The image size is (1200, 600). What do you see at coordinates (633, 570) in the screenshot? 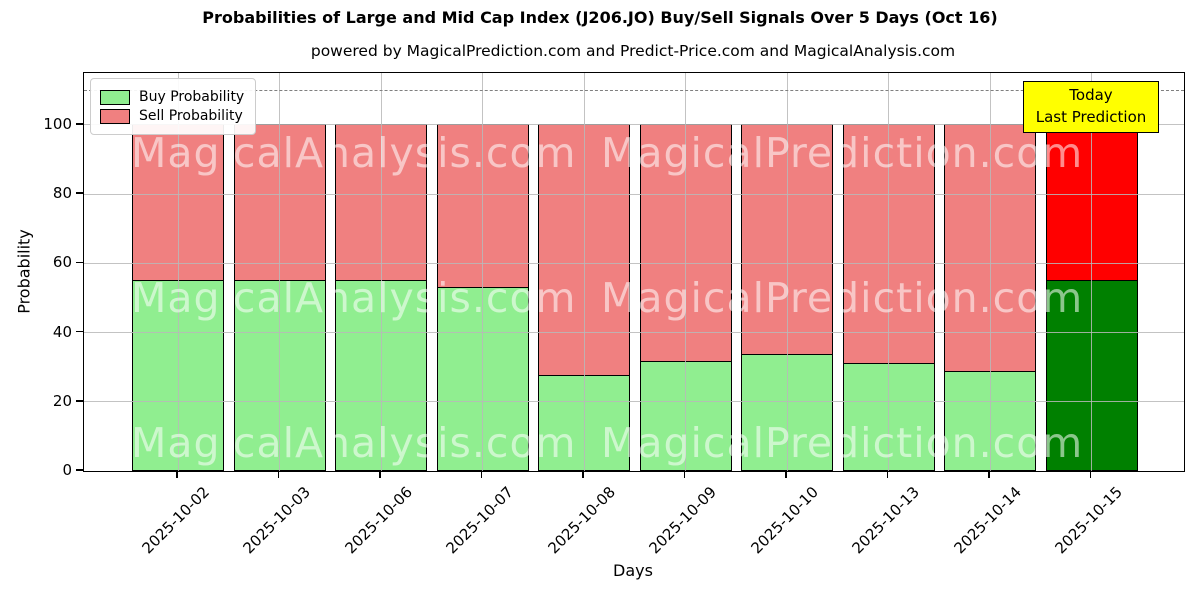
I see `x-axis-label: Days` at bounding box center [633, 570].